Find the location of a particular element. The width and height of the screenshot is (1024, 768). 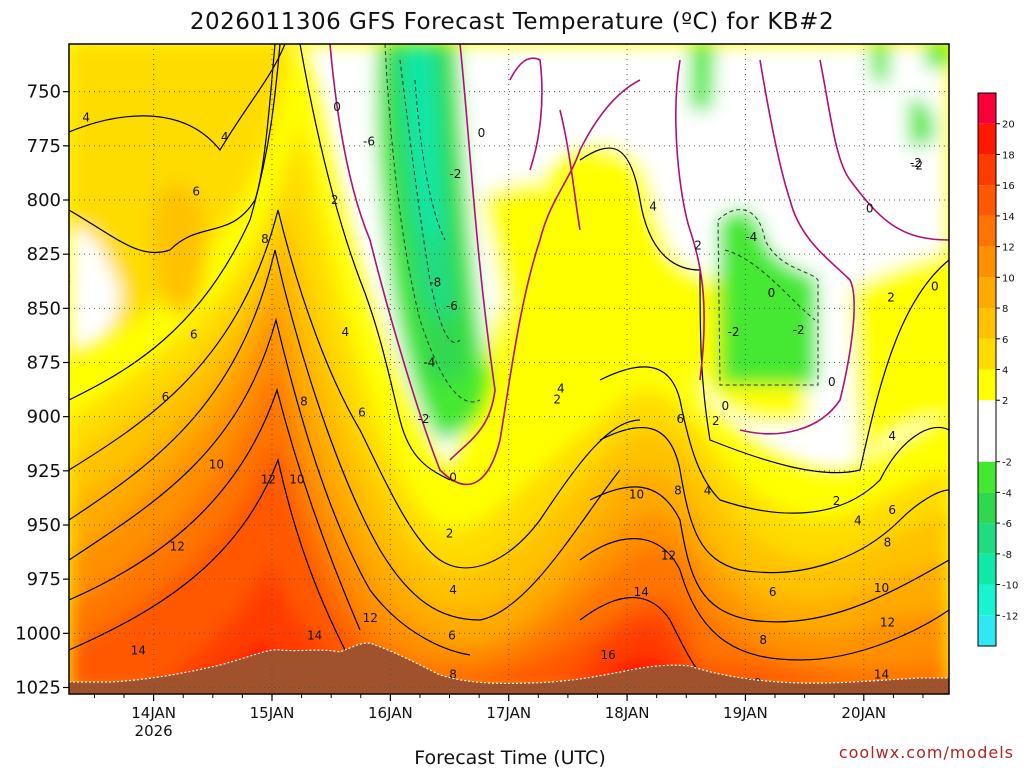

contour-label-28: 12 is located at coordinates (177, 547).